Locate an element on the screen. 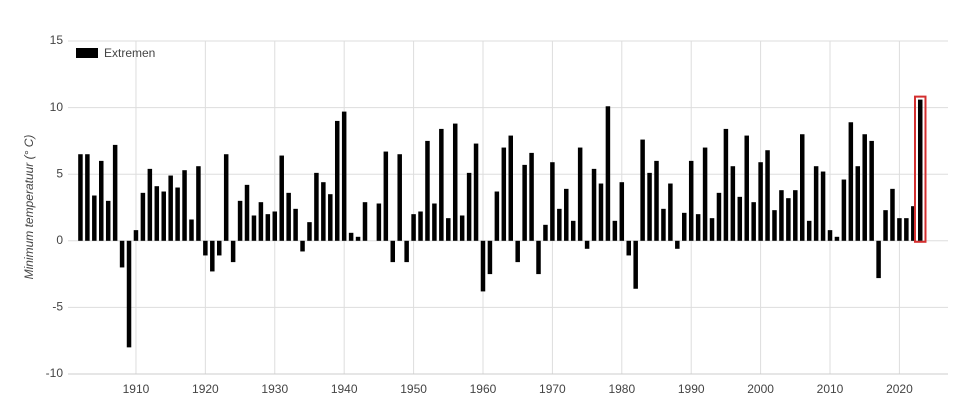  y-tick-label: 5 is located at coordinates (59, 173).